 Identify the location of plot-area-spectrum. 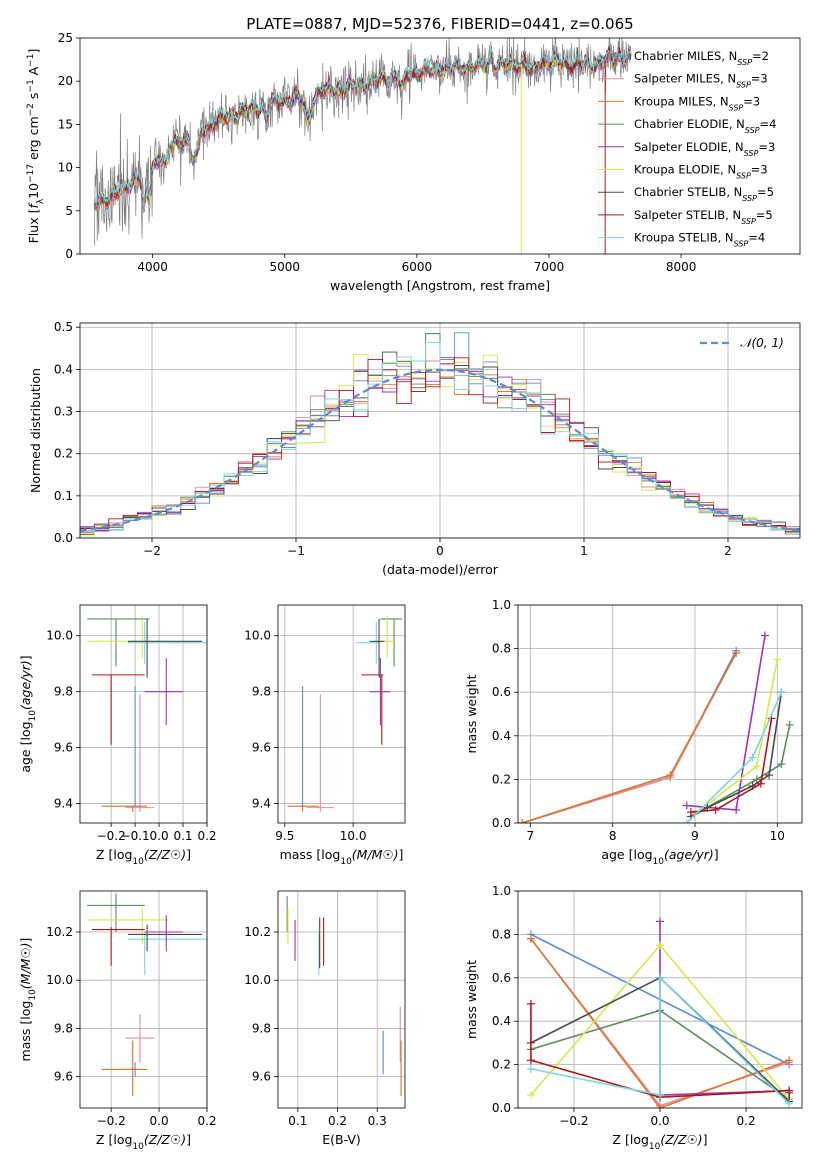
(363, 146).